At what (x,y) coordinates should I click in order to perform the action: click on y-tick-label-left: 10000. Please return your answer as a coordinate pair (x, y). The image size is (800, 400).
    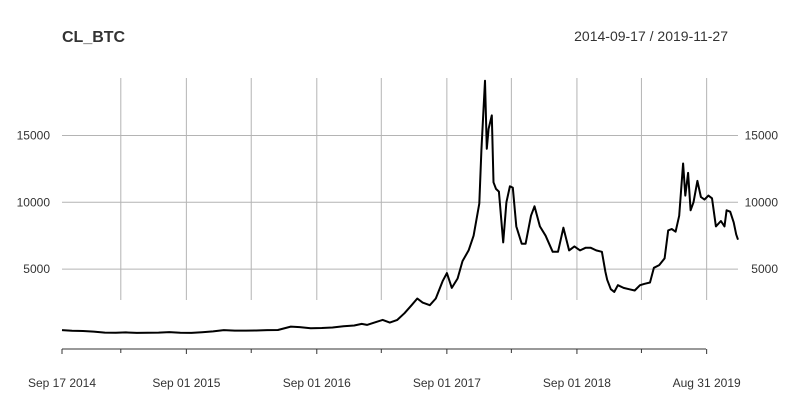
    Looking at the image, I should click on (34, 202).